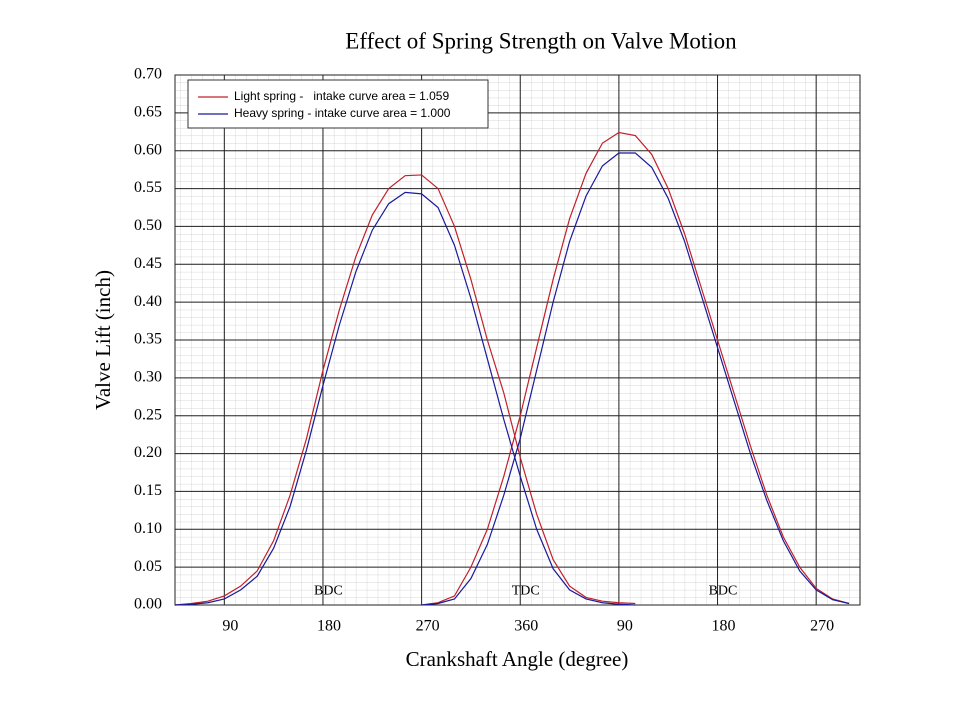  I want to click on y-tick-label: 0.45, so click(148, 263).